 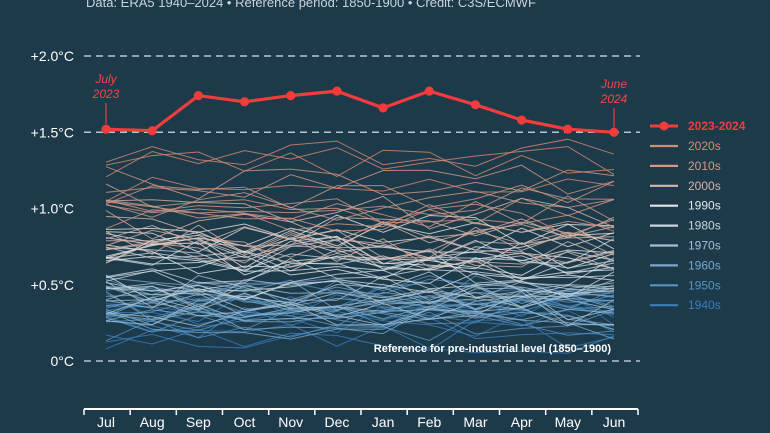 I want to click on x-tick-label: Mar, so click(x=475, y=422).